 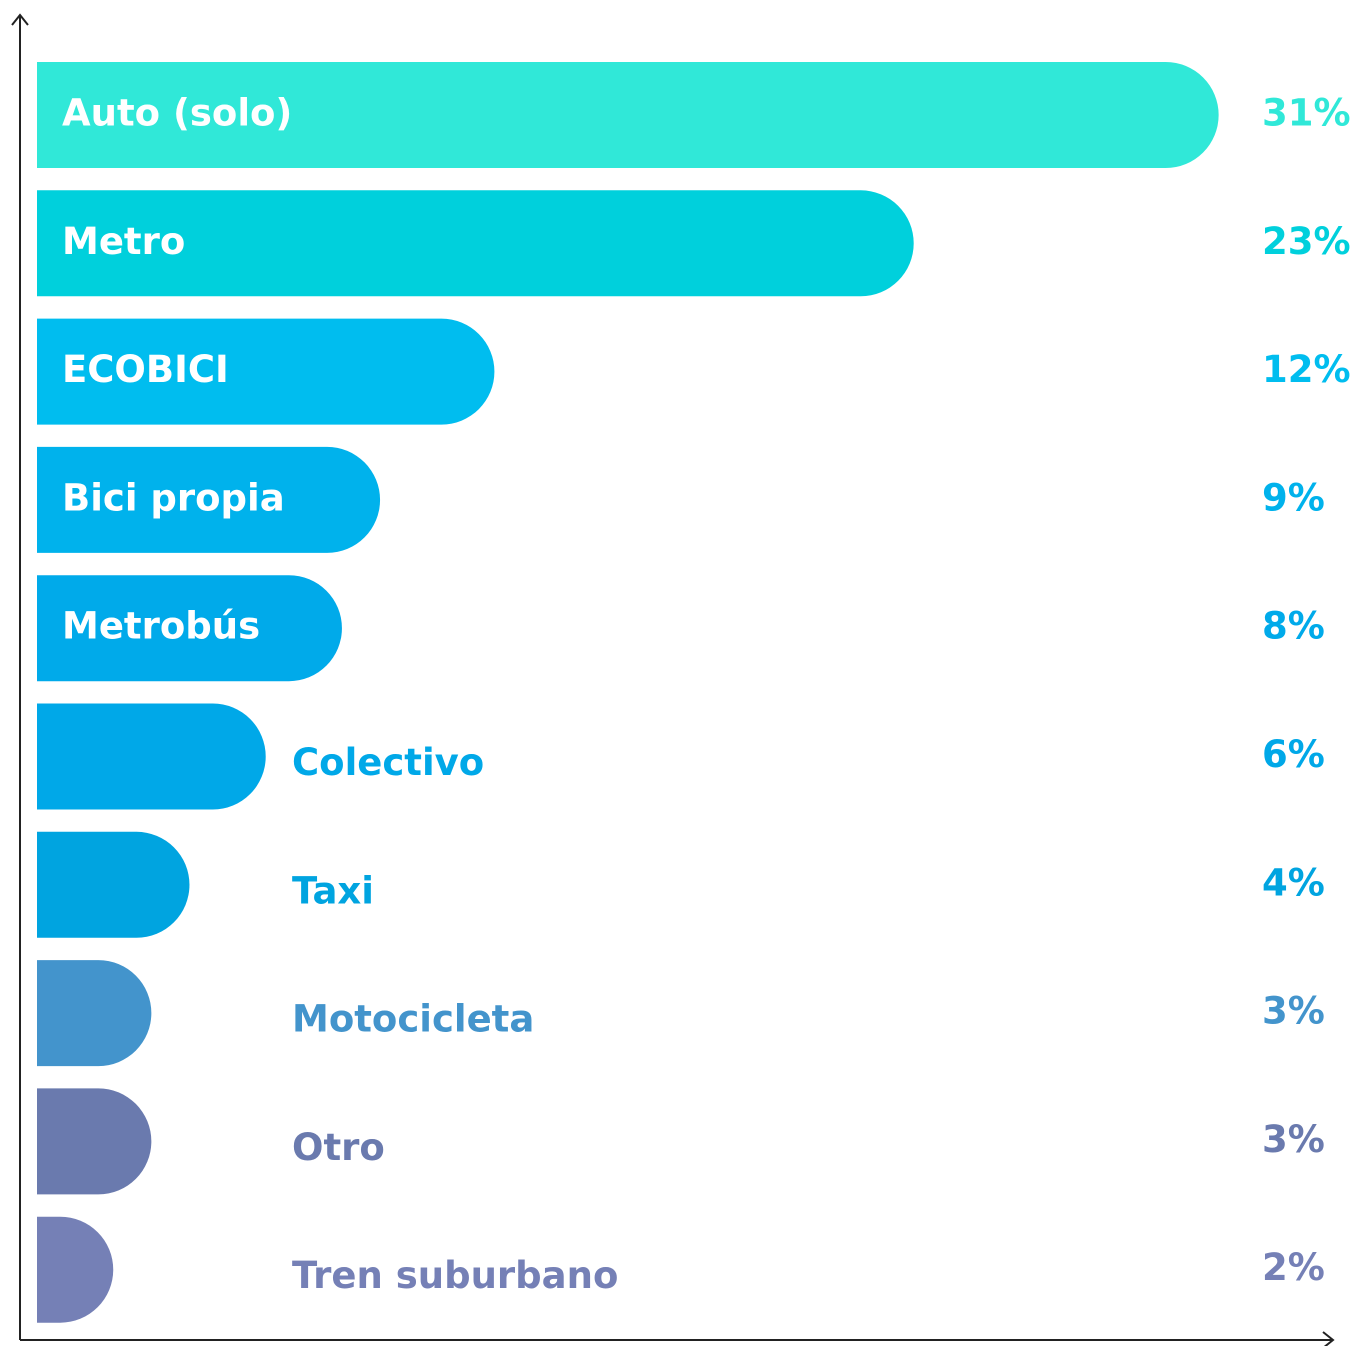 What do you see at coordinates (1293, 497) in the screenshot?
I see `value-label: 9%` at bounding box center [1293, 497].